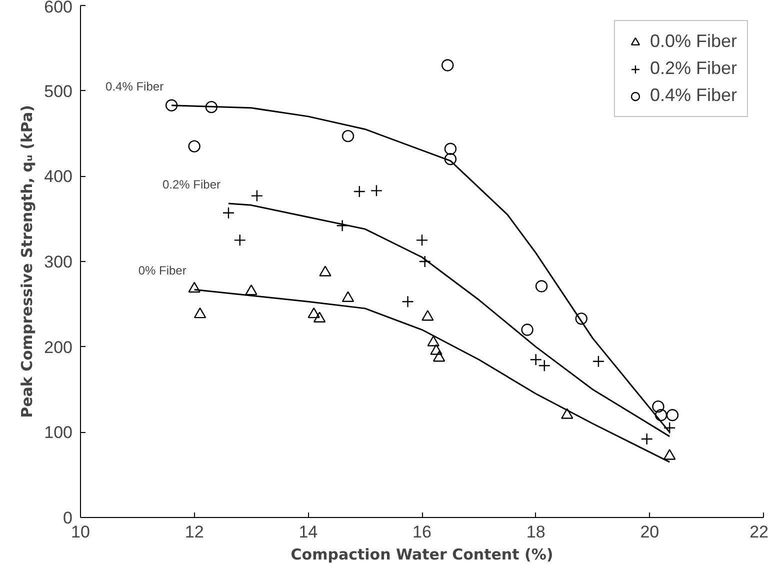 The height and width of the screenshot is (566, 768). What do you see at coordinates (58, 176) in the screenshot?
I see `y-tick-label: 400` at bounding box center [58, 176].